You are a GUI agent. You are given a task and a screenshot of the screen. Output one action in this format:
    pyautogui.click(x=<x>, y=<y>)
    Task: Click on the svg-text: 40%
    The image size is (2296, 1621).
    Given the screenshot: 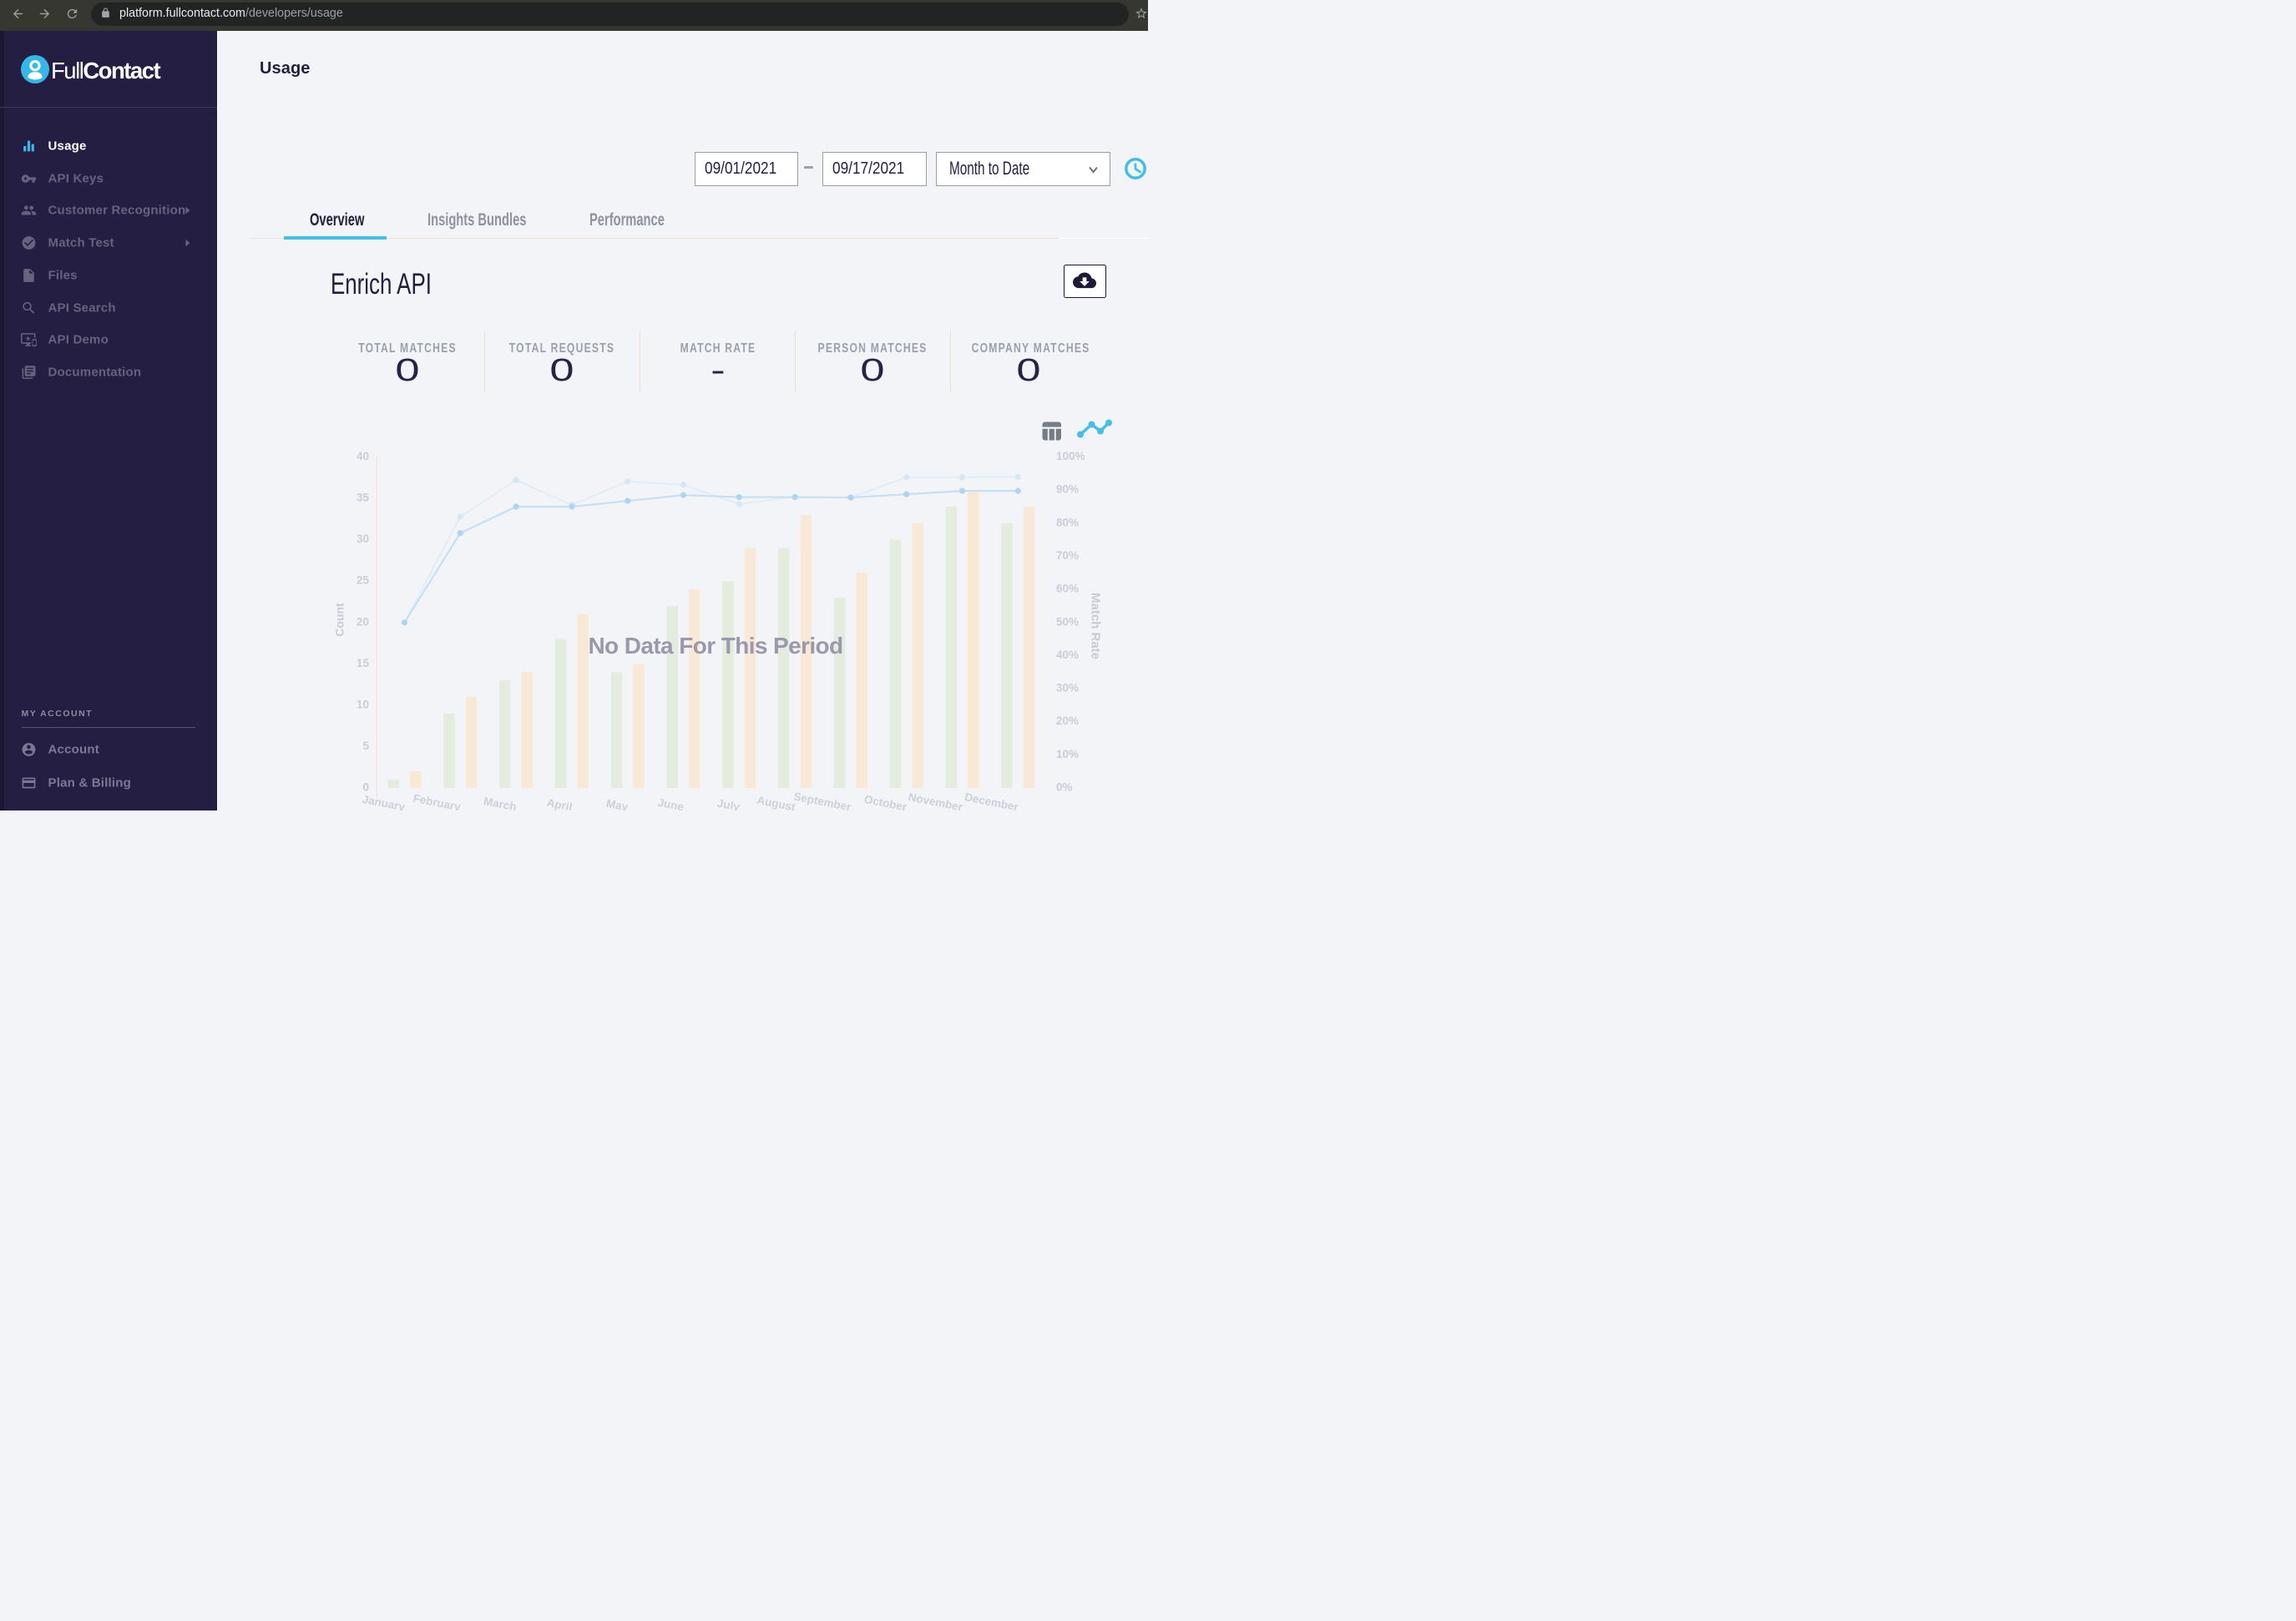 What is the action you would take?
    pyautogui.click(x=1067, y=655)
    